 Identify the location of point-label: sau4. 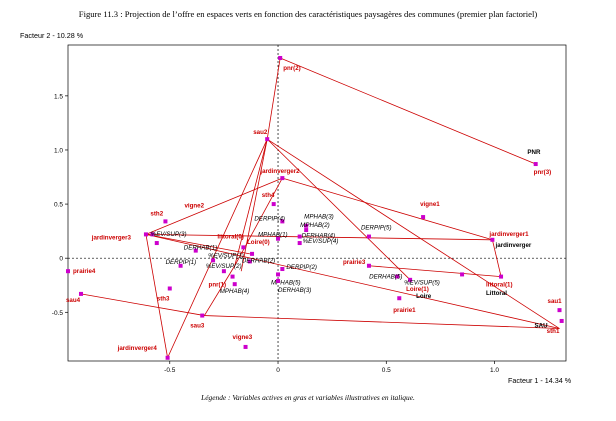
(73, 300).